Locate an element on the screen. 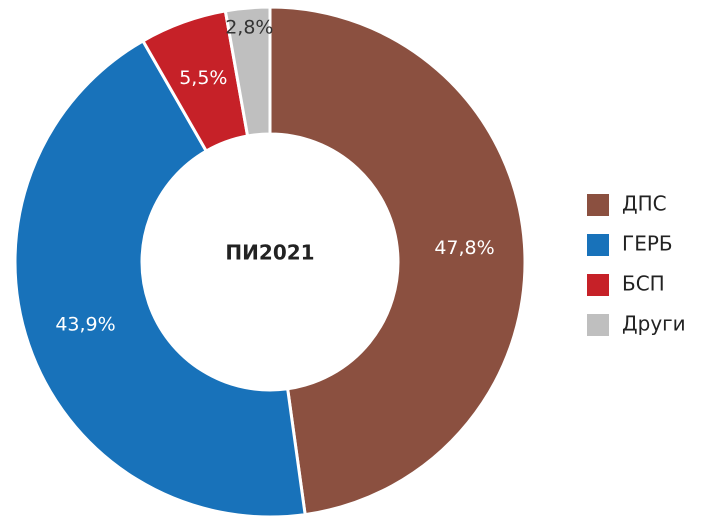  legend-label: ГЕРБ is located at coordinates (647, 244).